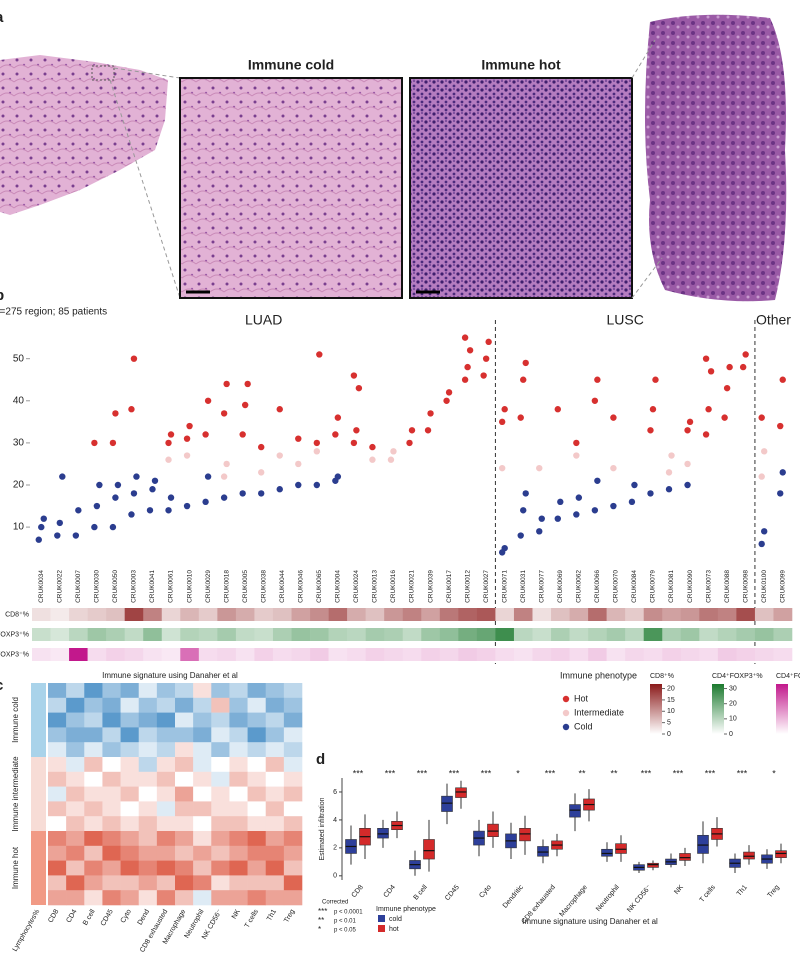 The width and height of the screenshot is (800, 964). What do you see at coordinates (300, 586) in the screenshot?
I see `x-tick-label: CRUK0046` at bounding box center [300, 586].